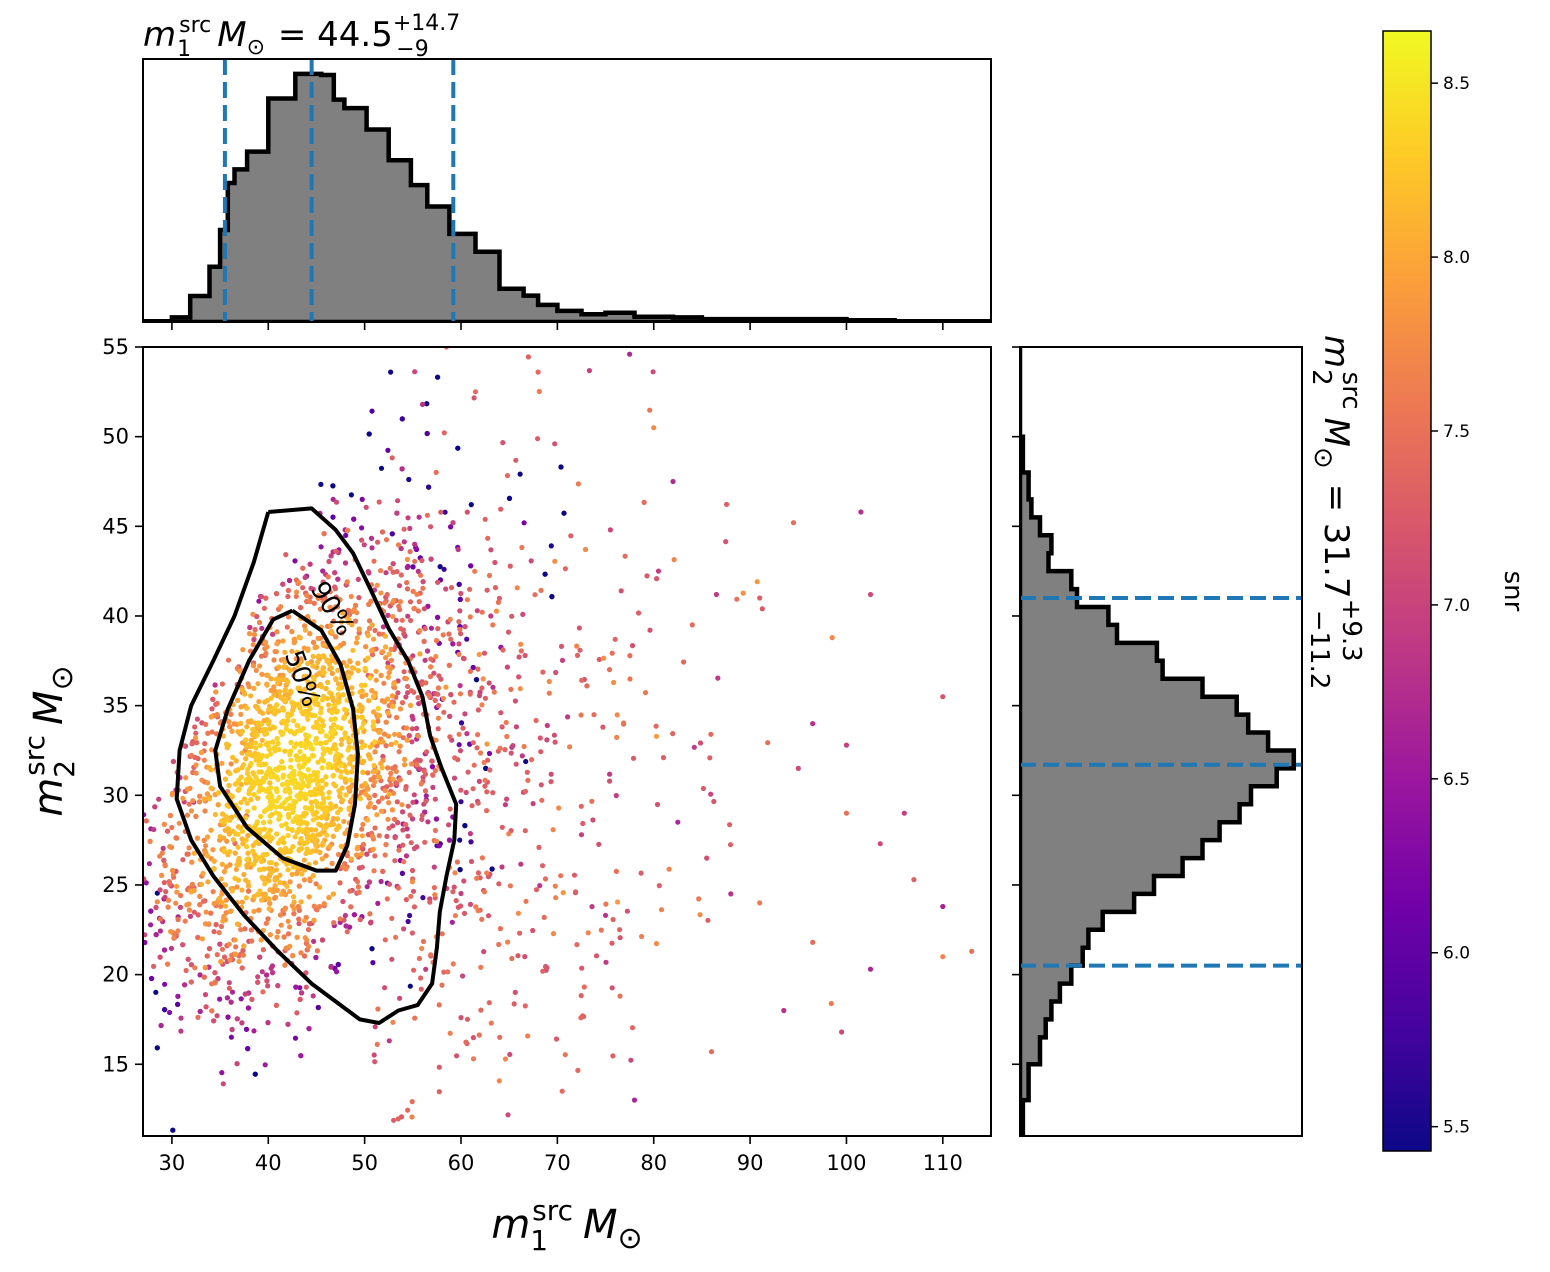 The image size is (1550, 1272). Describe the element at coordinates (653, 1163) in the screenshot. I see `x-tick-label: 80` at that location.